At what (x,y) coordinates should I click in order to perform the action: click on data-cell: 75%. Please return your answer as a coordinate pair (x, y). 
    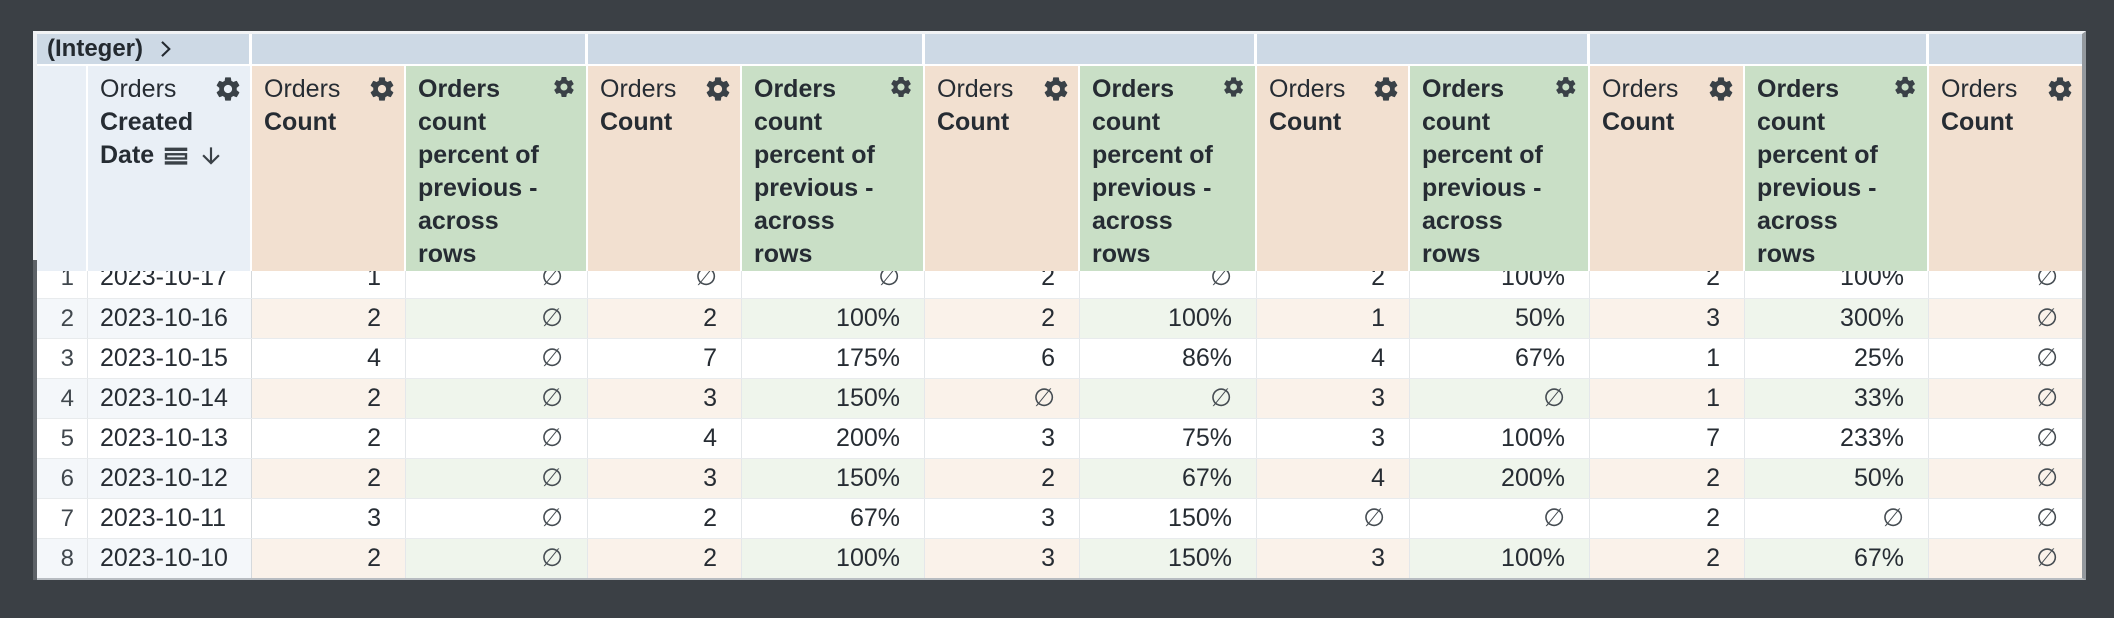
    Looking at the image, I should click on (1168, 438).